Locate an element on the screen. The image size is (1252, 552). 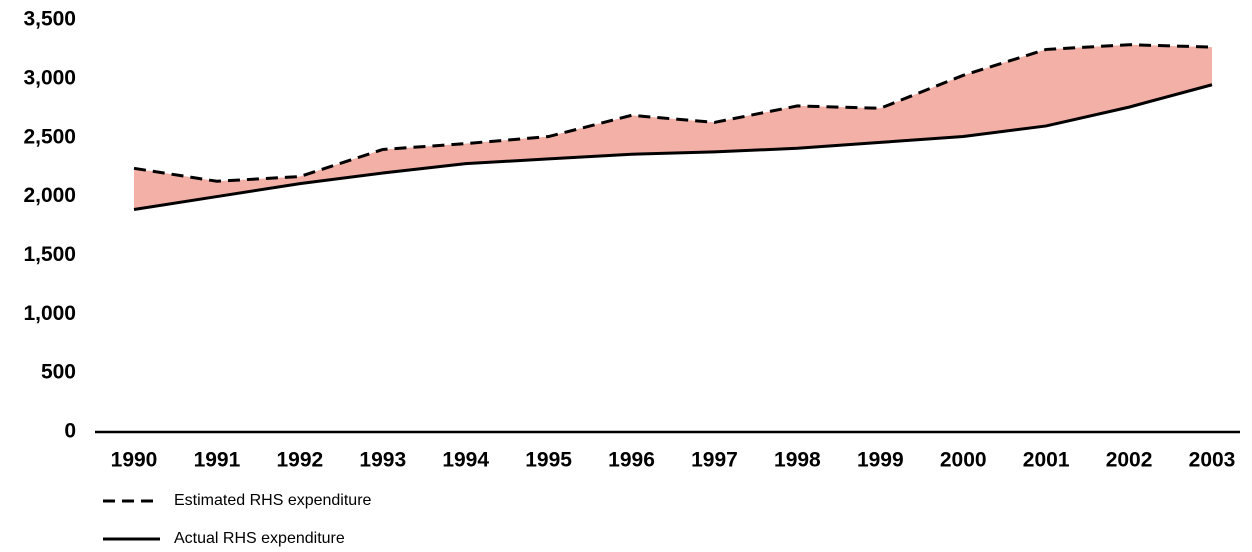
y-tick-label: 1,000 is located at coordinates (49, 313).